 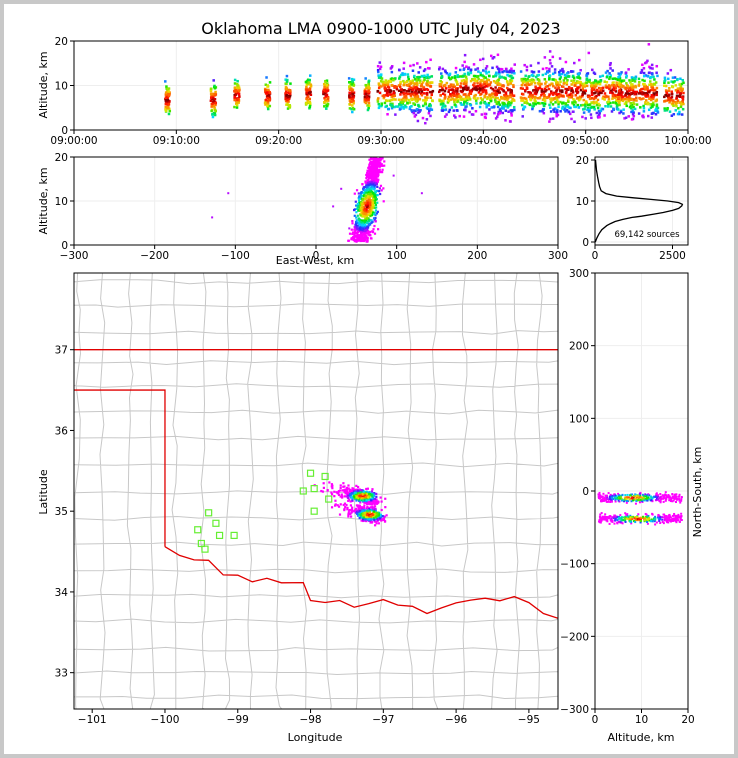 What do you see at coordinates (238, 720) in the screenshot?
I see `map-x-tick-label: −99` at bounding box center [238, 720].